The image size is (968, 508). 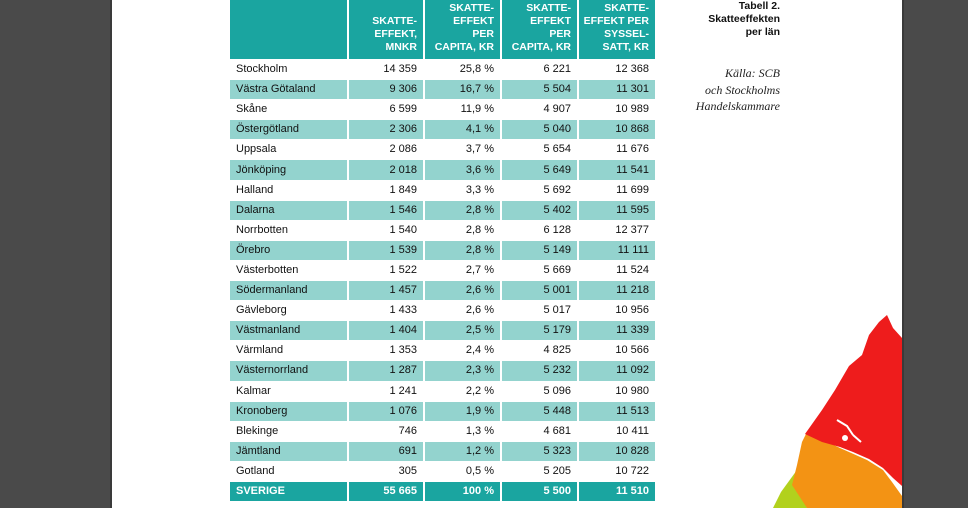 What do you see at coordinates (462, 431) in the screenshot?
I see `table-cell: 1,3 %` at bounding box center [462, 431].